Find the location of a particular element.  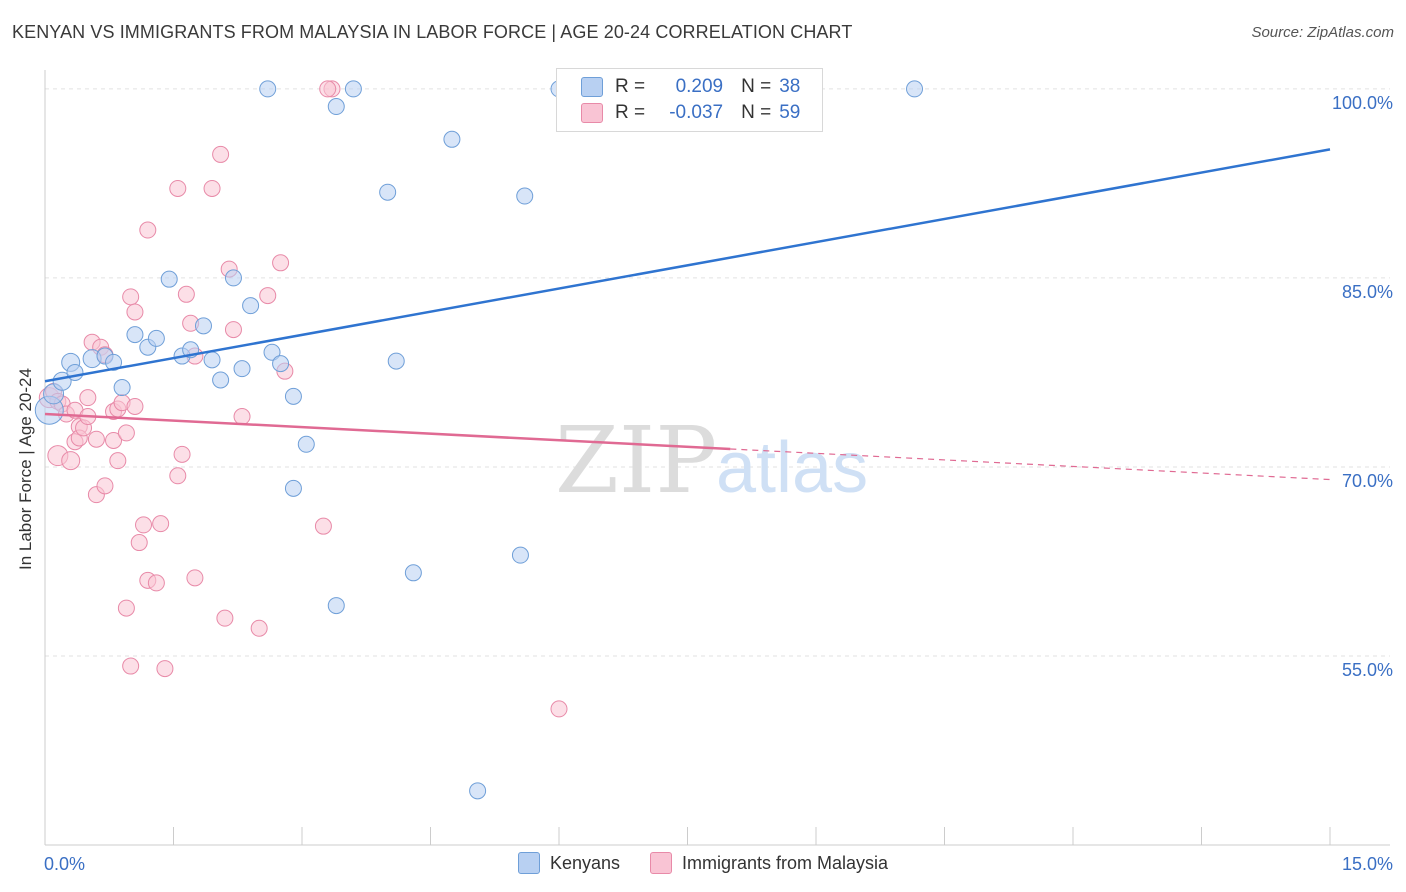

watermark-zip: ZIP is located at coordinates (636, 460).